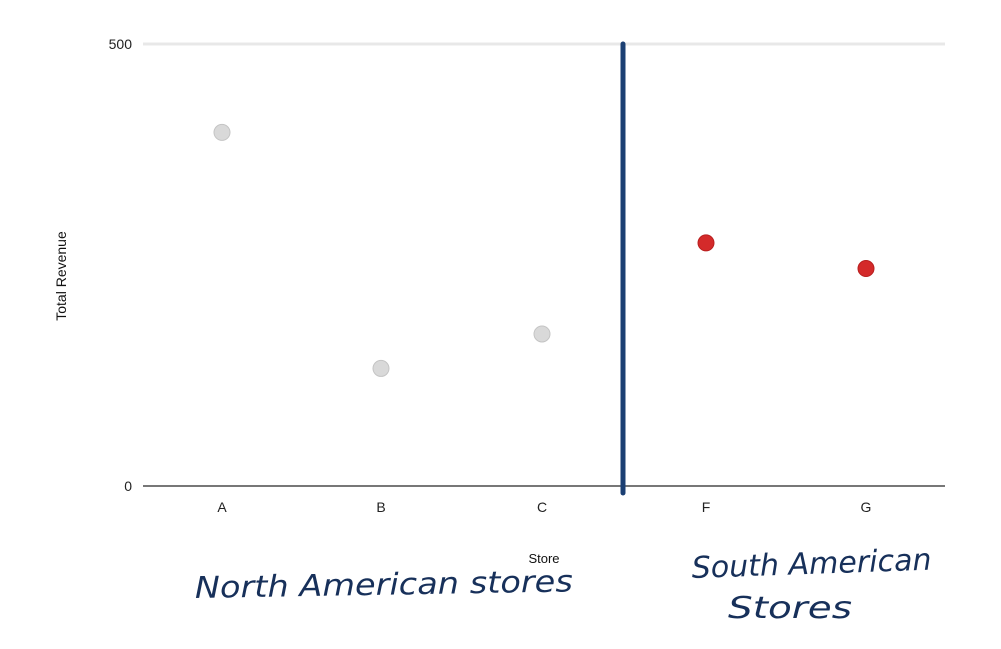 The image size is (1001, 649). Describe the element at coordinates (542, 334) in the screenshot. I see `data-point-C` at that location.